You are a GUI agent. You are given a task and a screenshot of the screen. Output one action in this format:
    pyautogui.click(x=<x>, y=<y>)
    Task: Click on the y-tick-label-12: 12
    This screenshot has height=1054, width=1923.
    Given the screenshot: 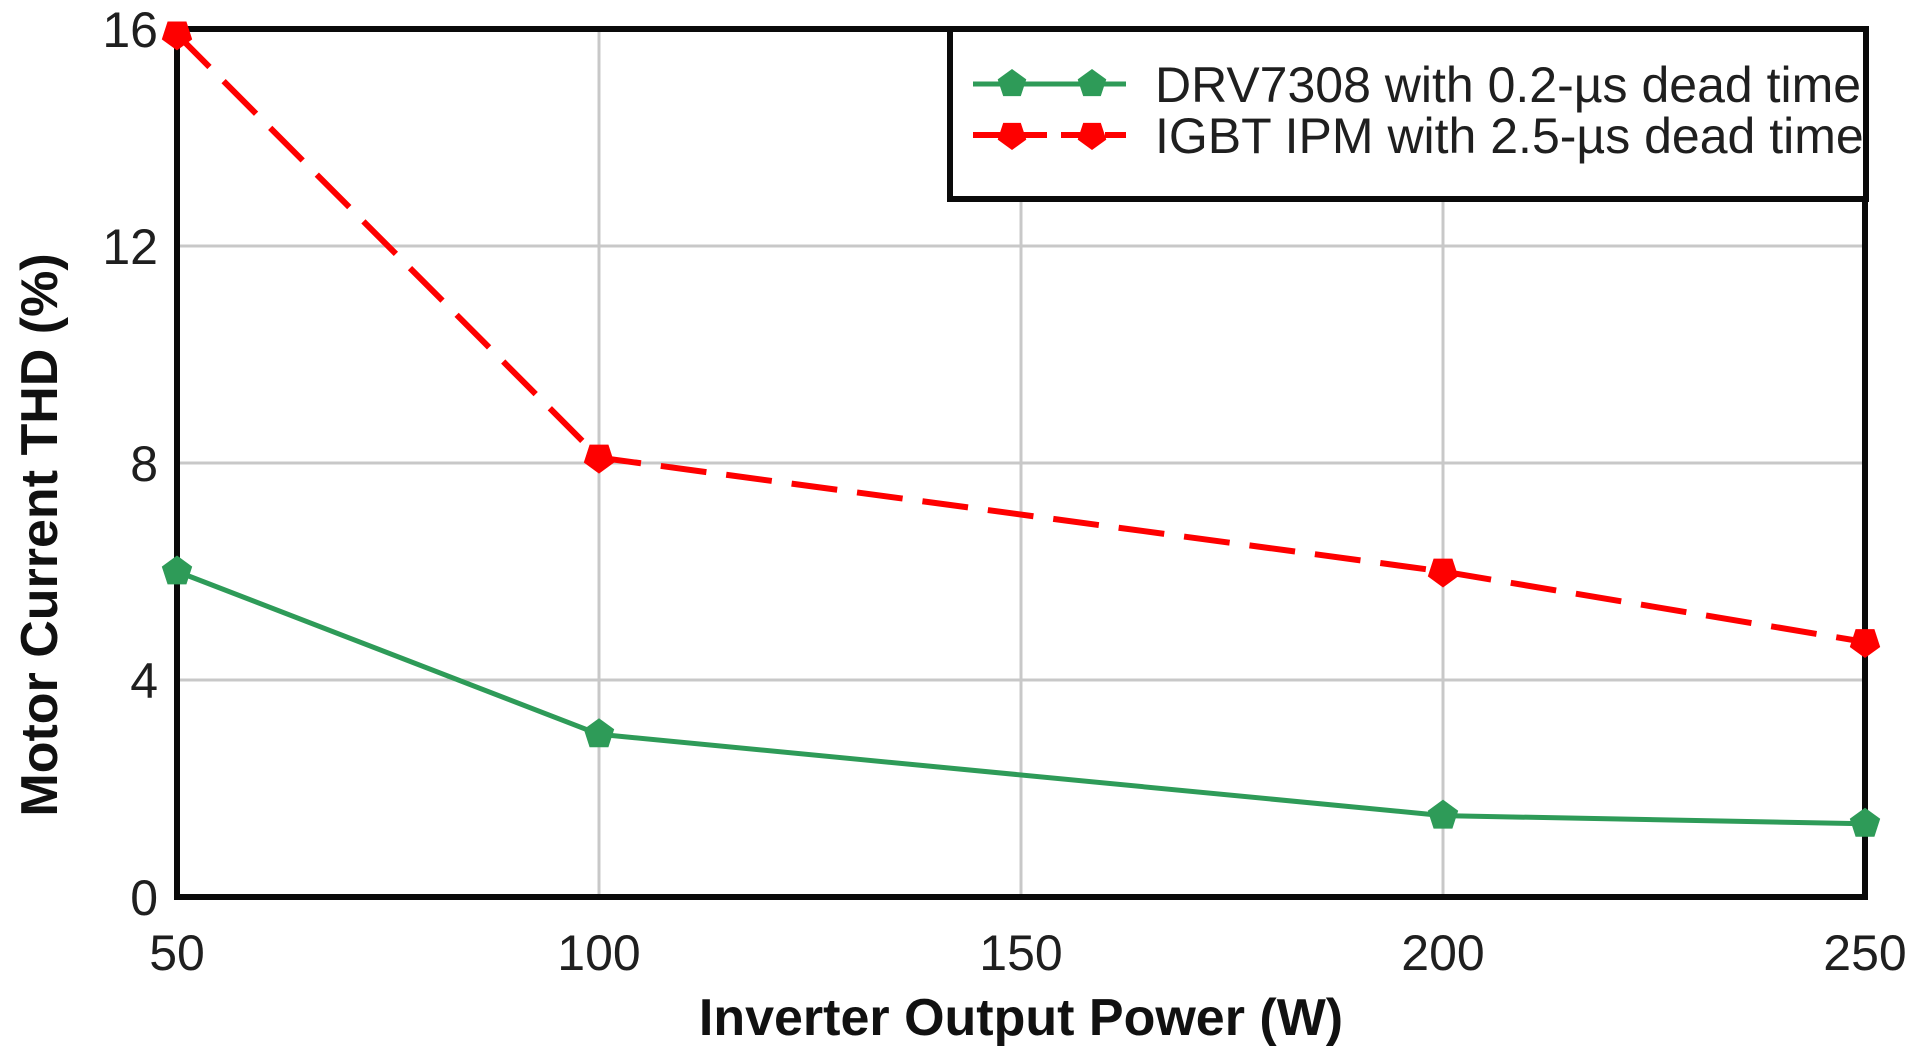 What is the action you would take?
    pyautogui.click(x=130, y=247)
    